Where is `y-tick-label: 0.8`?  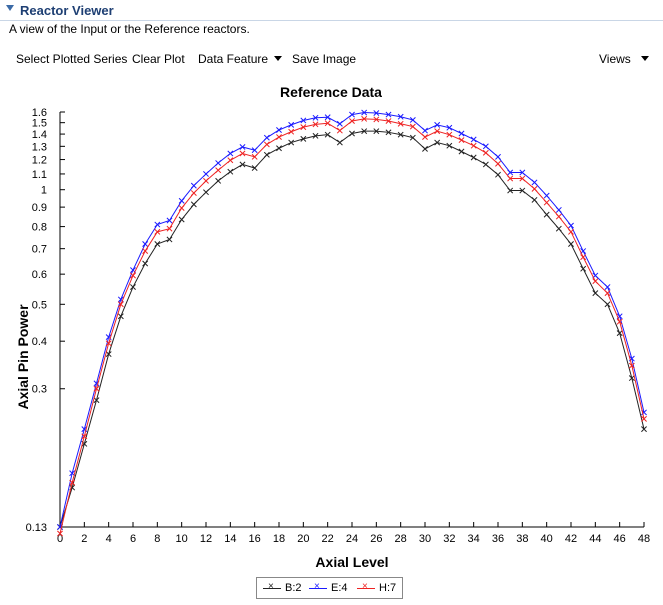 y-tick-label: 0.8 is located at coordinates (39, 228).